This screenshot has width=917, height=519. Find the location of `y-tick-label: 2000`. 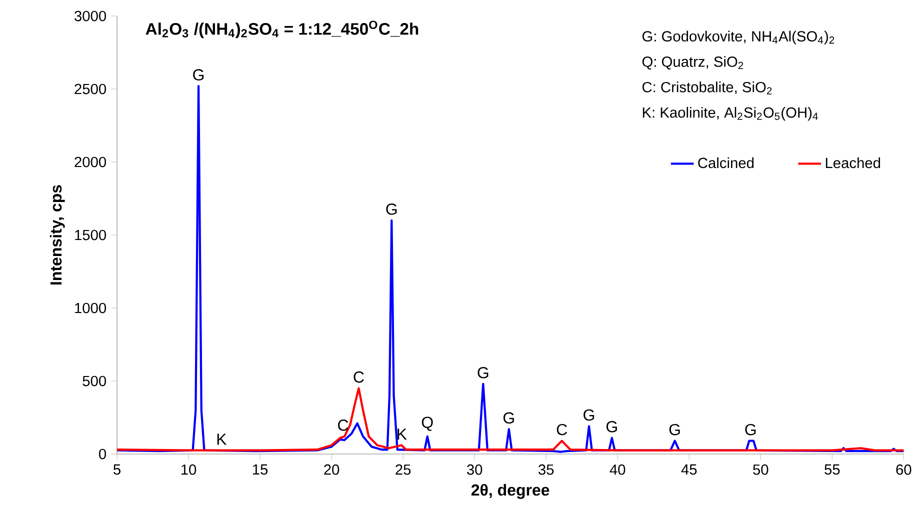

y-tick-label: 2000 is located at coordinates (90, 162).